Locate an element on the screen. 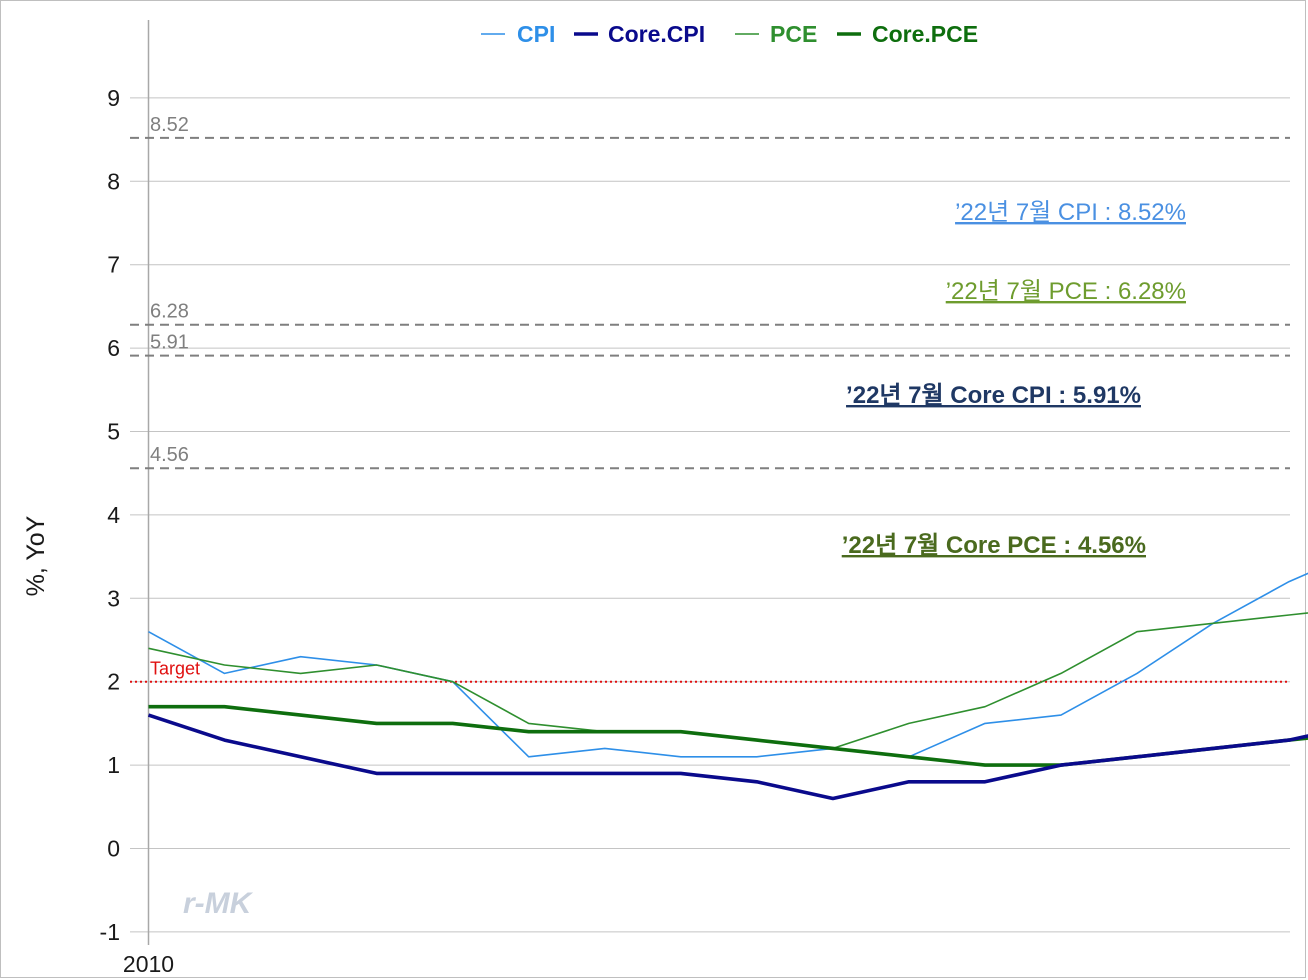 The width and height of the screenshot is (1308, 980). reference-label: 5.91 is located at coordinates (169, 343).